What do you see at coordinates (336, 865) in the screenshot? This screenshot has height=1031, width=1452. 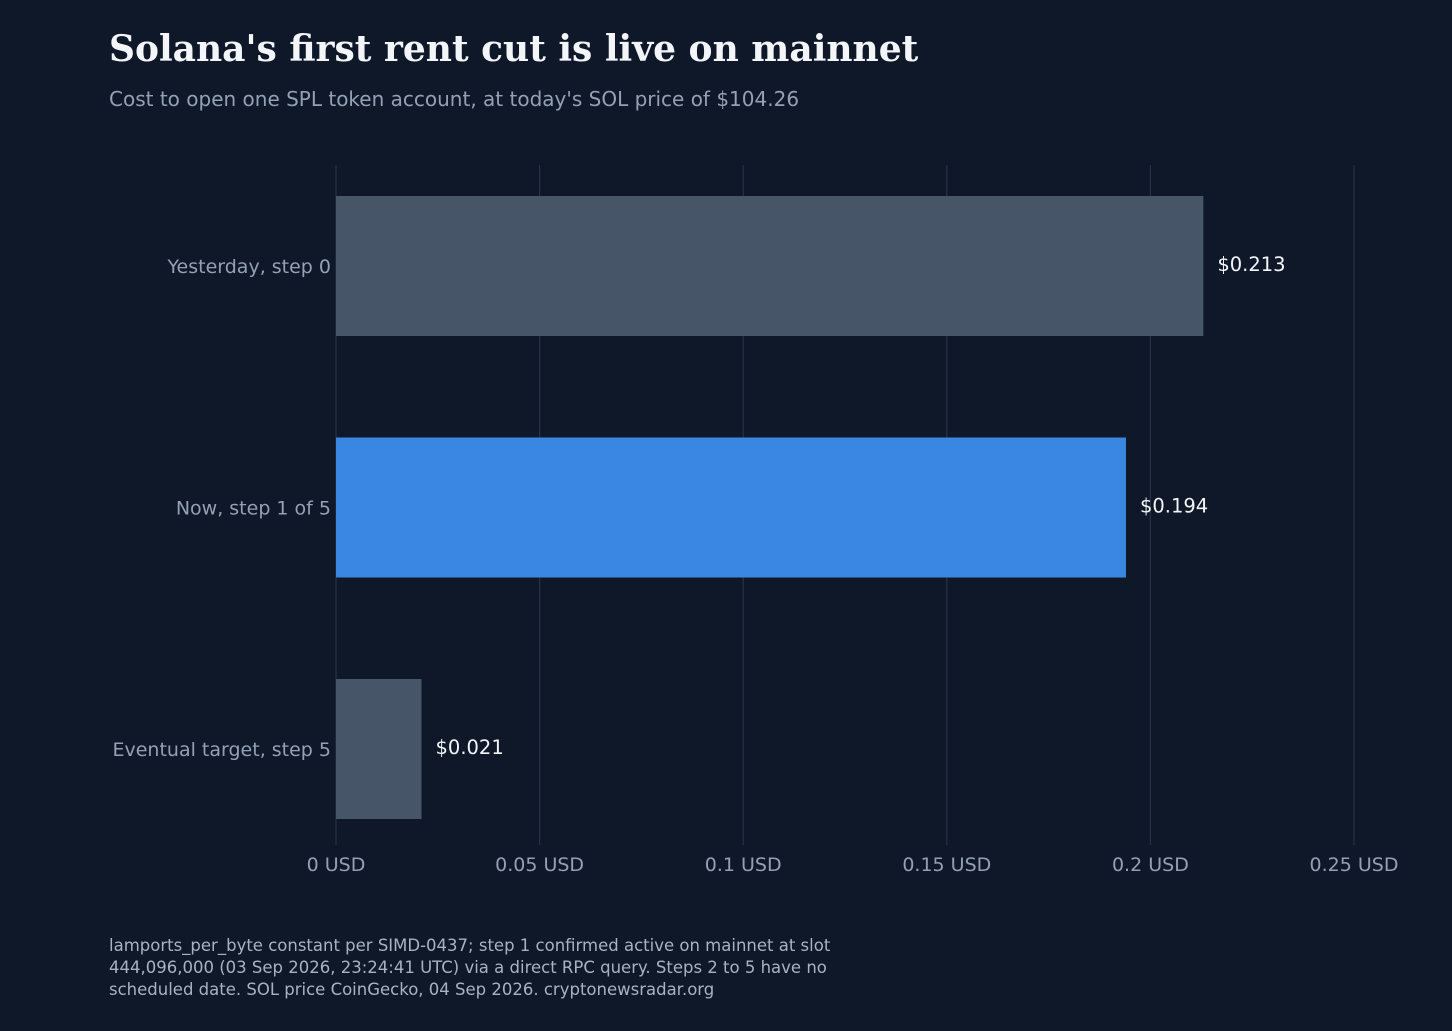 I see `x-tick-label: 0 USD` at bounding box center [336, 865].